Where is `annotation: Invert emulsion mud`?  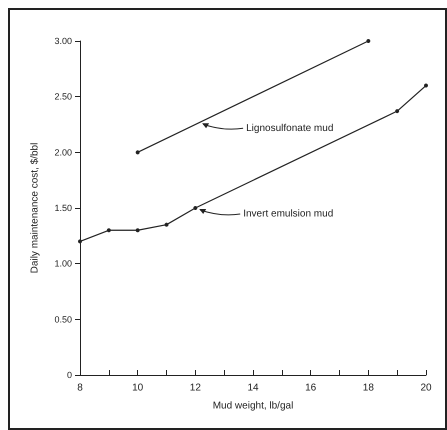
annotation: Invert emulsion mud is located at coordinates (288, 214).